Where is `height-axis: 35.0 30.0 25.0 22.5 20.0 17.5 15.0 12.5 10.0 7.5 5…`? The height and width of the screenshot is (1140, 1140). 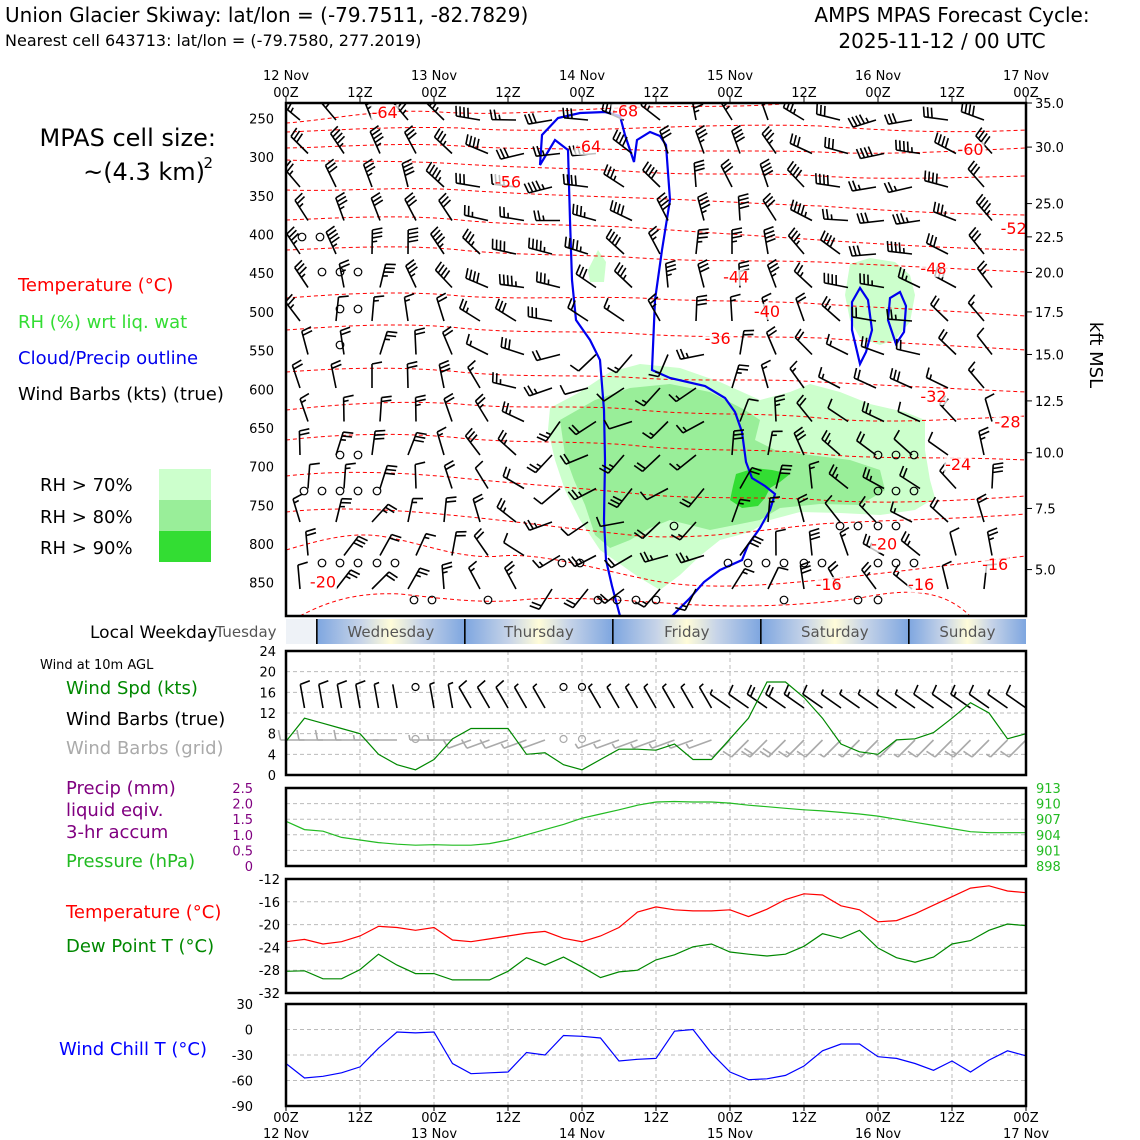 height-axis: 35.0 30.0 25.0 22.5 20.0 17.5 15.0 12.5 10.0 7.5 5… is located at coordinates (1045, 338).